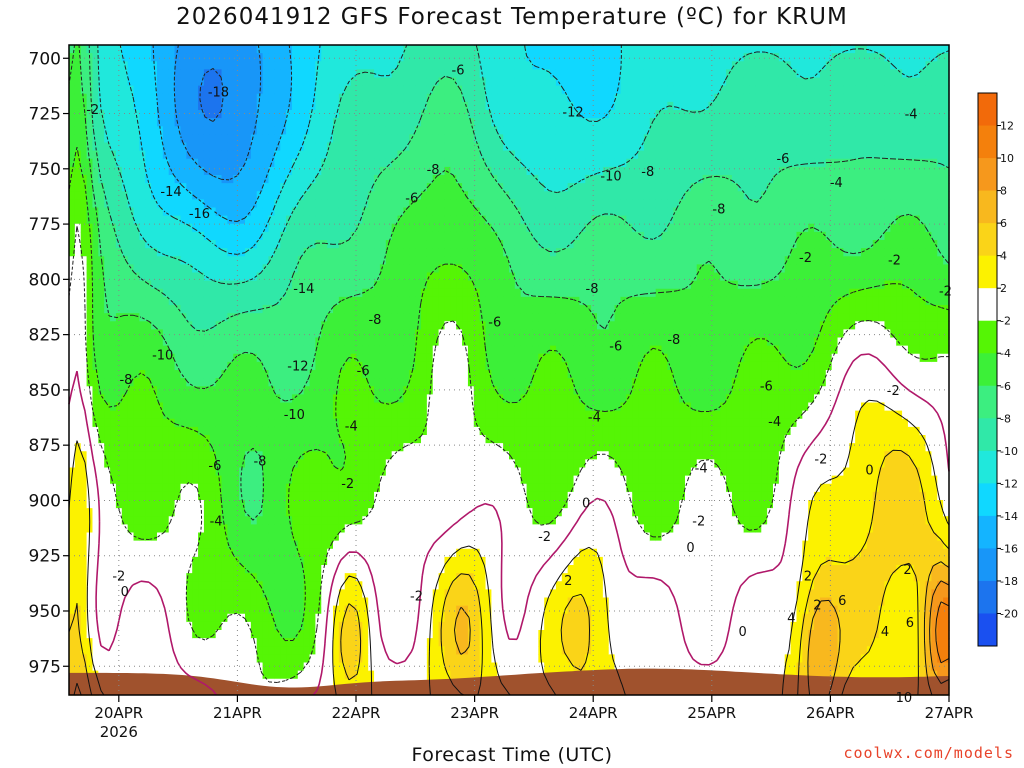 The width and height of the screenshot is (1024, 768). Describe the element at coordinates (1003, 191) in the screenshot. I see `colorbar-label: 8` at that location.